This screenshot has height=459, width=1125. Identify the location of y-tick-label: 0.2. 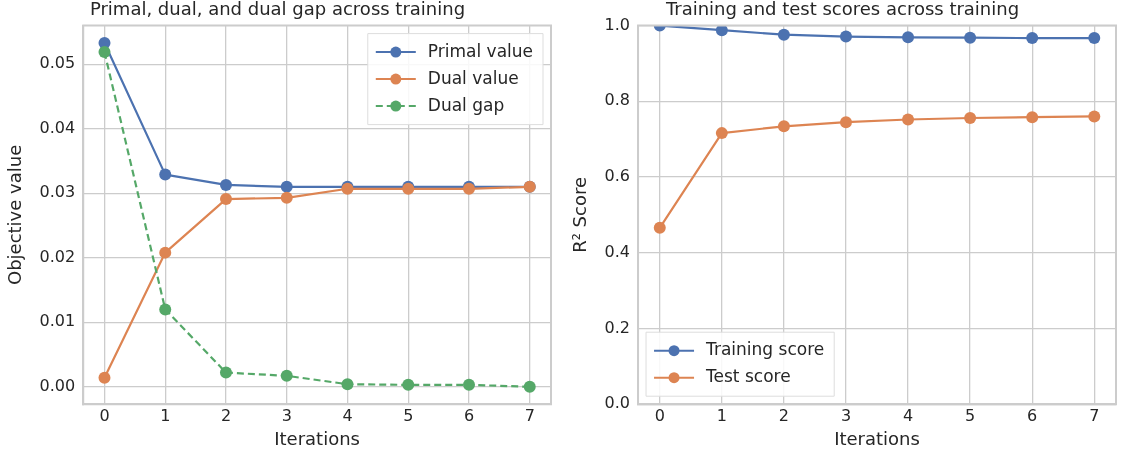
(617, 327).